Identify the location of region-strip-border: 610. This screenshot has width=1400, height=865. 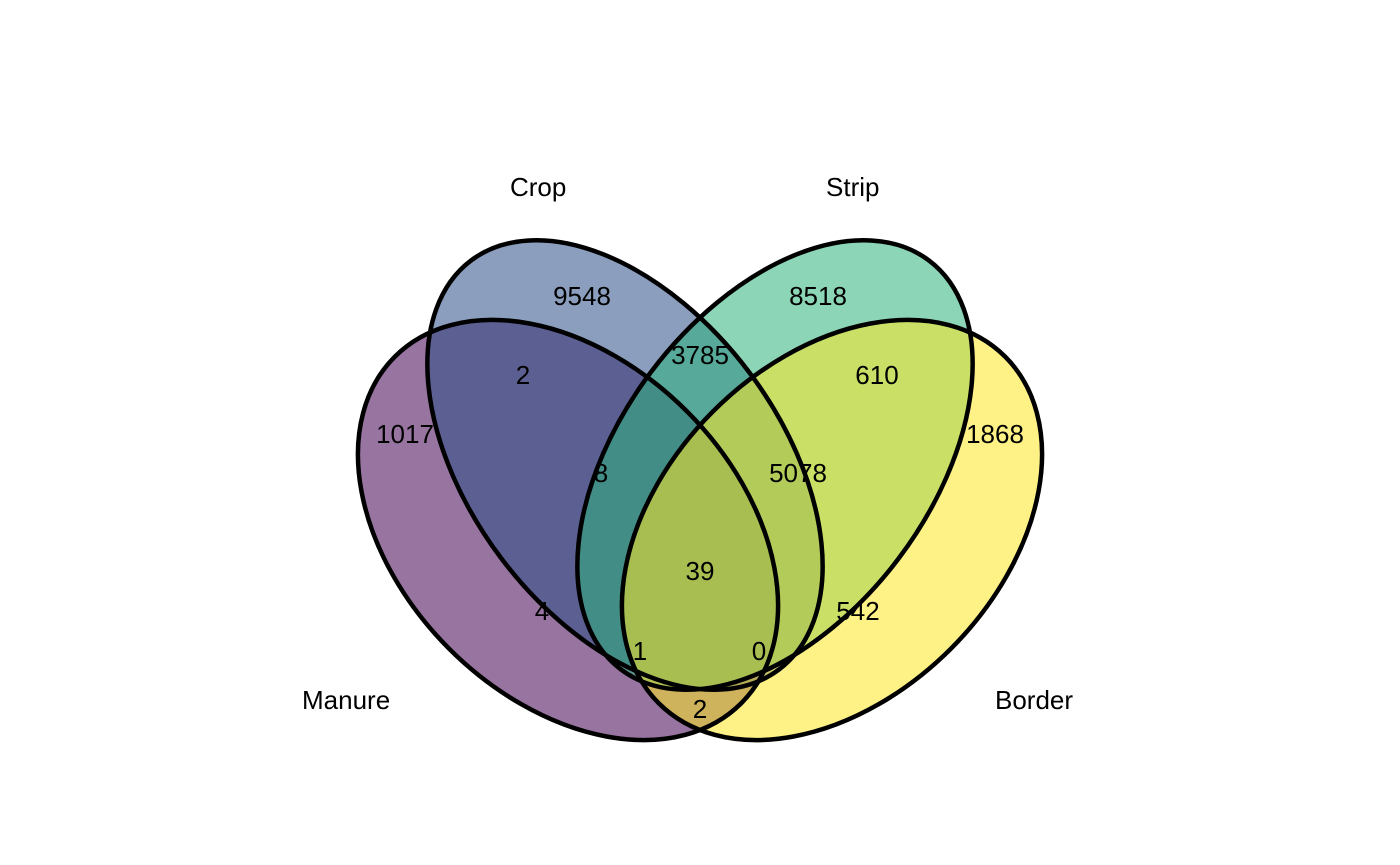
(876, 375).